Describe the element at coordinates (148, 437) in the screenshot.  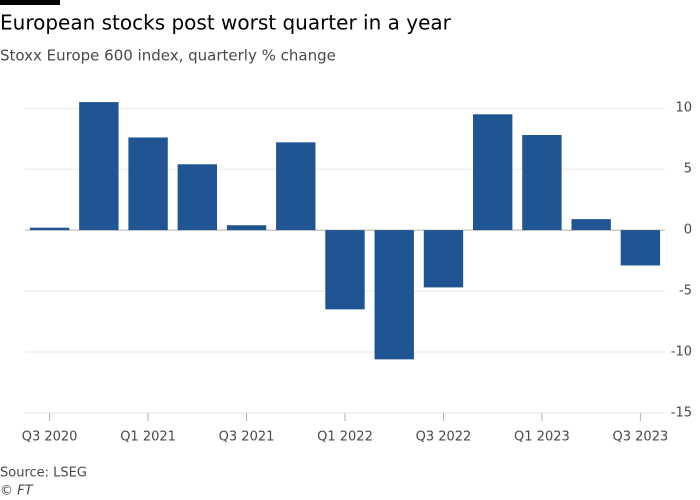
I see `x-tick-label: Q1 2021` at that location.